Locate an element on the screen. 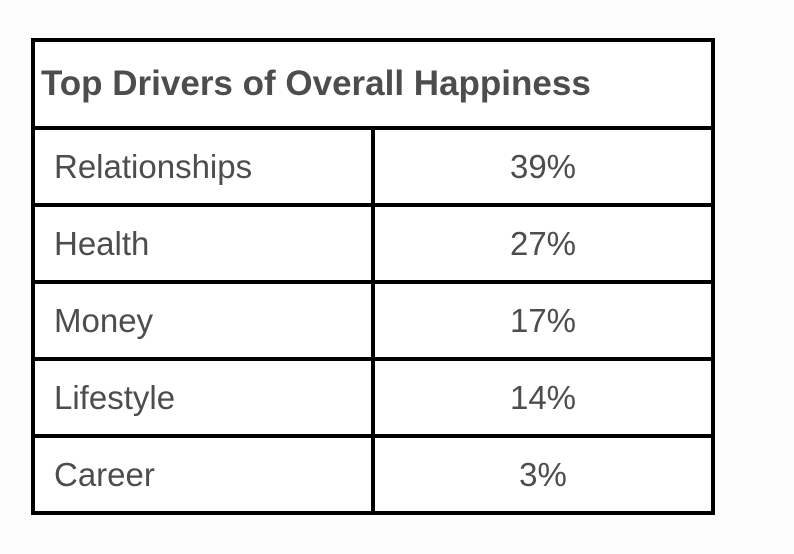 This screenshot has width=794, height=554. table-row: Health 27% is located at coordinates (373, 243).